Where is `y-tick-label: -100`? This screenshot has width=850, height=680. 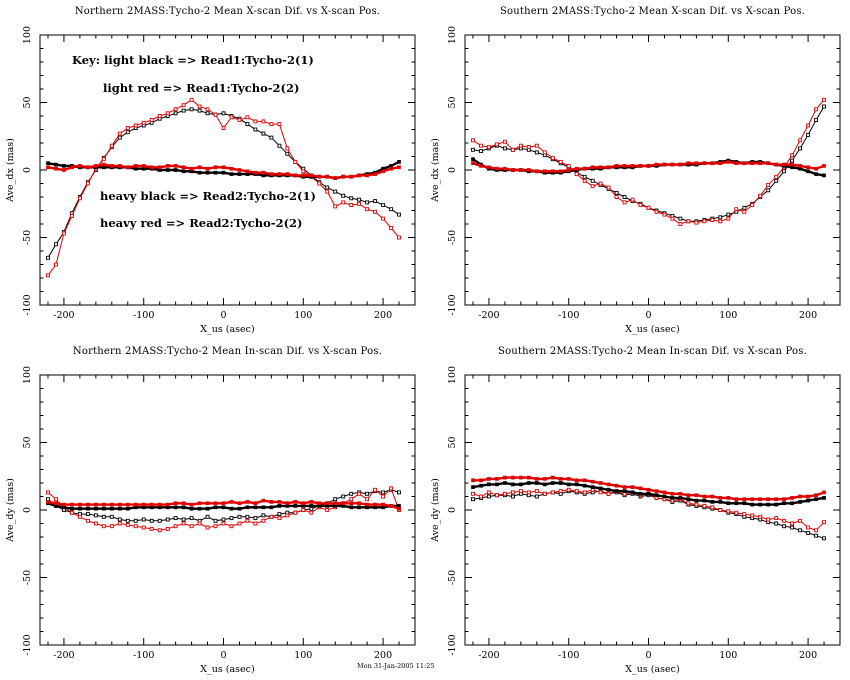 y-tick-label: -100 is located at coordinates (452, 304).